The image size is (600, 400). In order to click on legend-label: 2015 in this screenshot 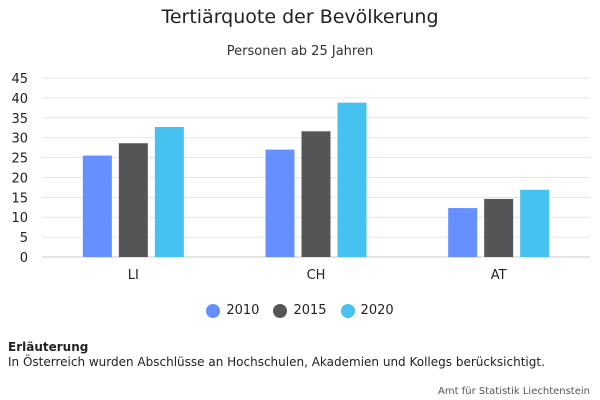, I will do `click(310, 310)`.